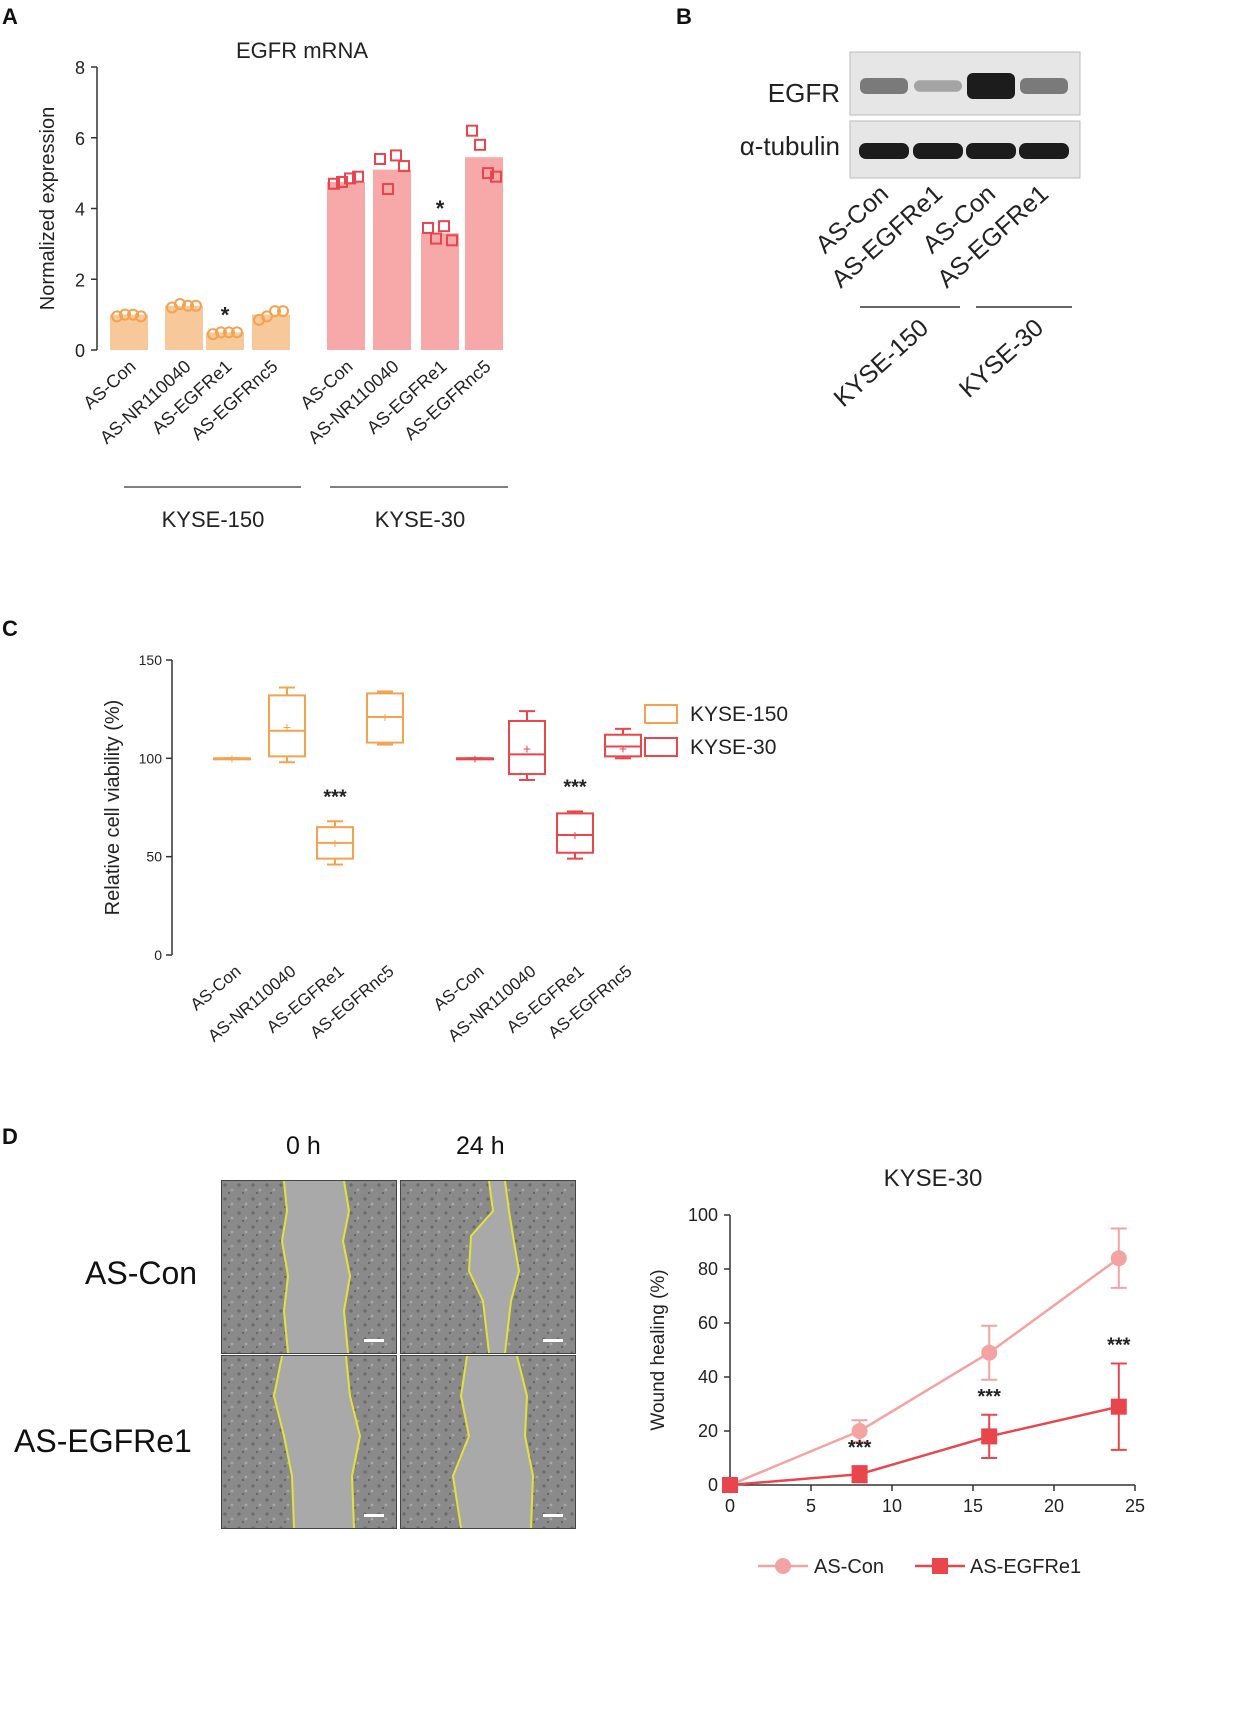  Describe the element at coordinates (849, 1567) in the screenshot. I see `legend-label: AS-Con` at that location.